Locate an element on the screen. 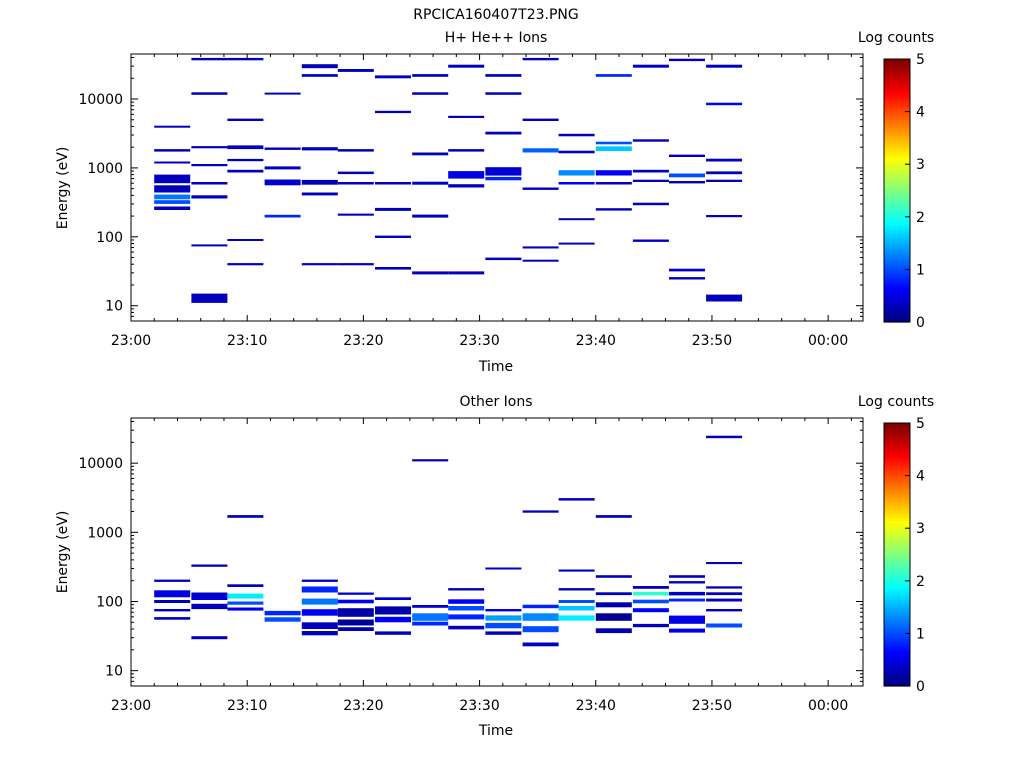  colorbar-frame is located at coordinates (897, 190).